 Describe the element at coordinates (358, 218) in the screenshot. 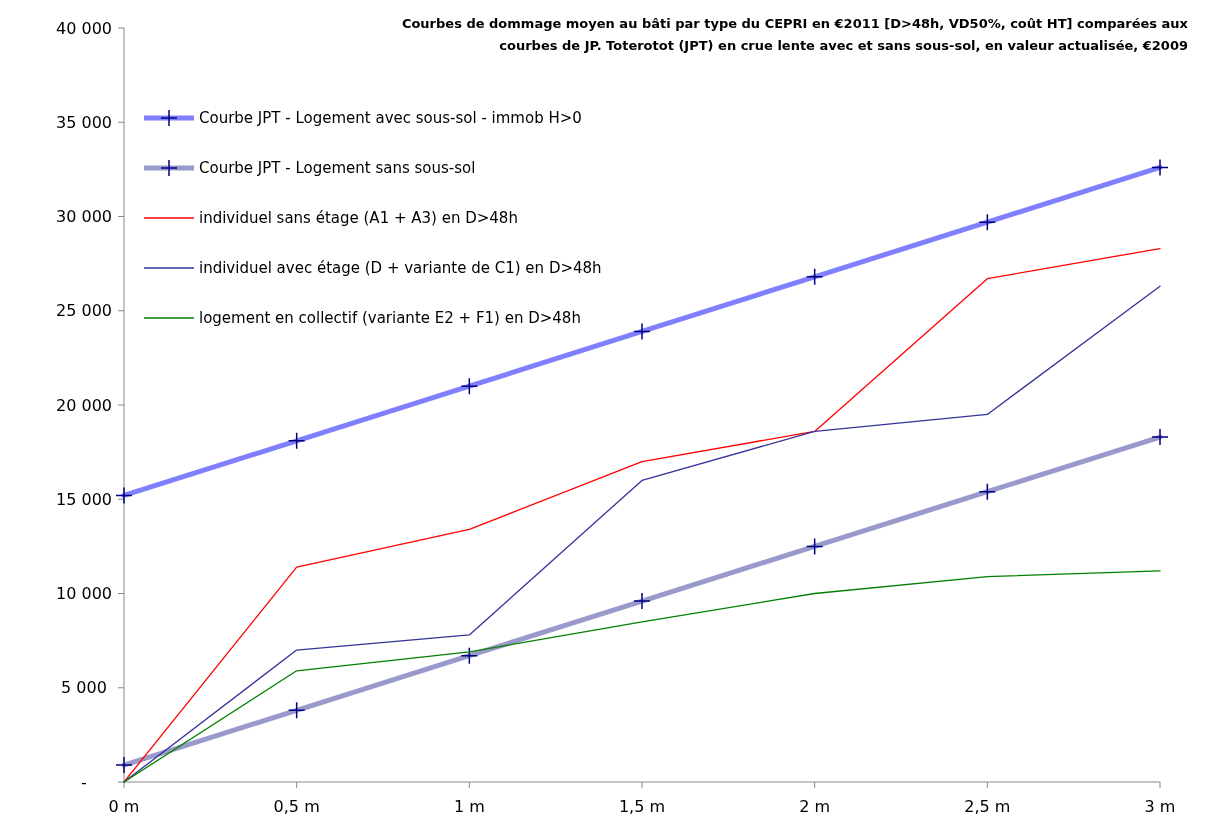

I see `legend-label: individuel sans étage (A1 + A3) en D>48h` at that location.